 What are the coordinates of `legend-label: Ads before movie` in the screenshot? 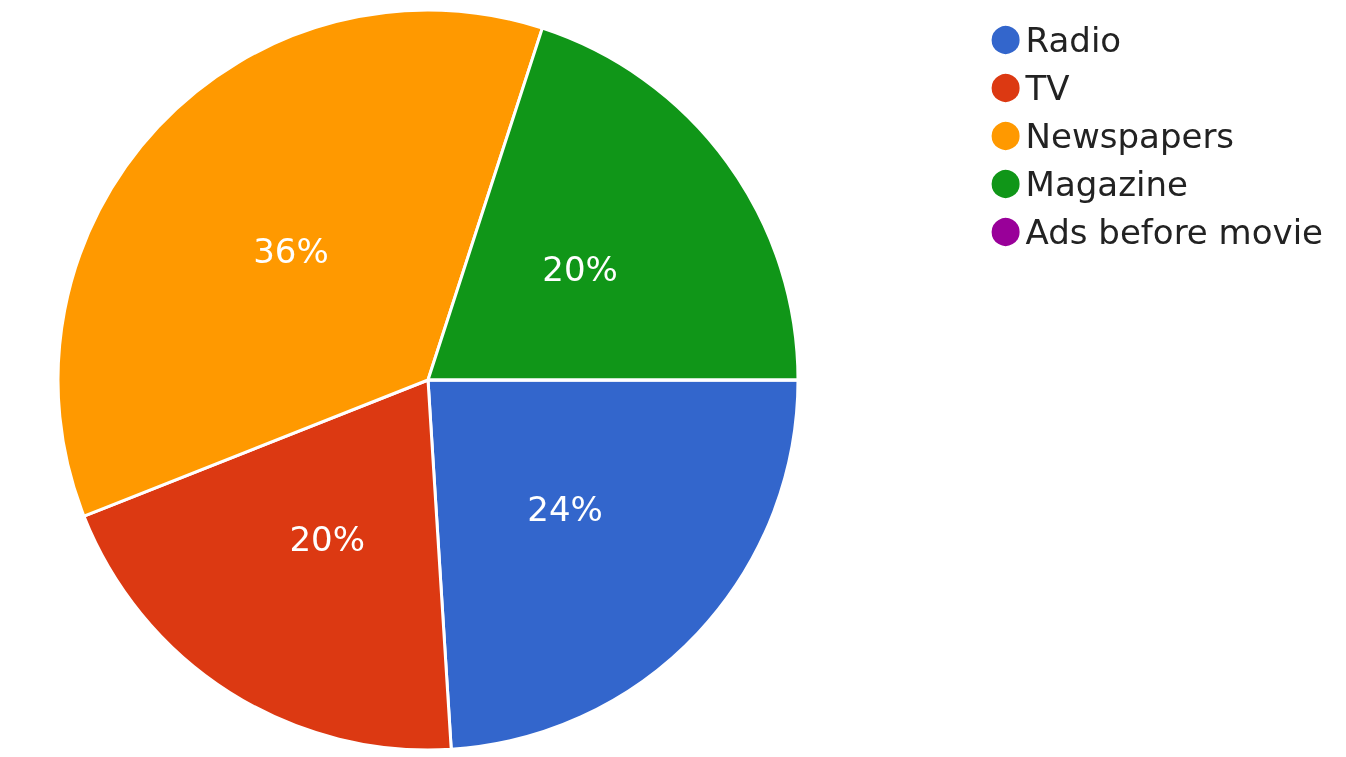 It's located at (1174, 232).